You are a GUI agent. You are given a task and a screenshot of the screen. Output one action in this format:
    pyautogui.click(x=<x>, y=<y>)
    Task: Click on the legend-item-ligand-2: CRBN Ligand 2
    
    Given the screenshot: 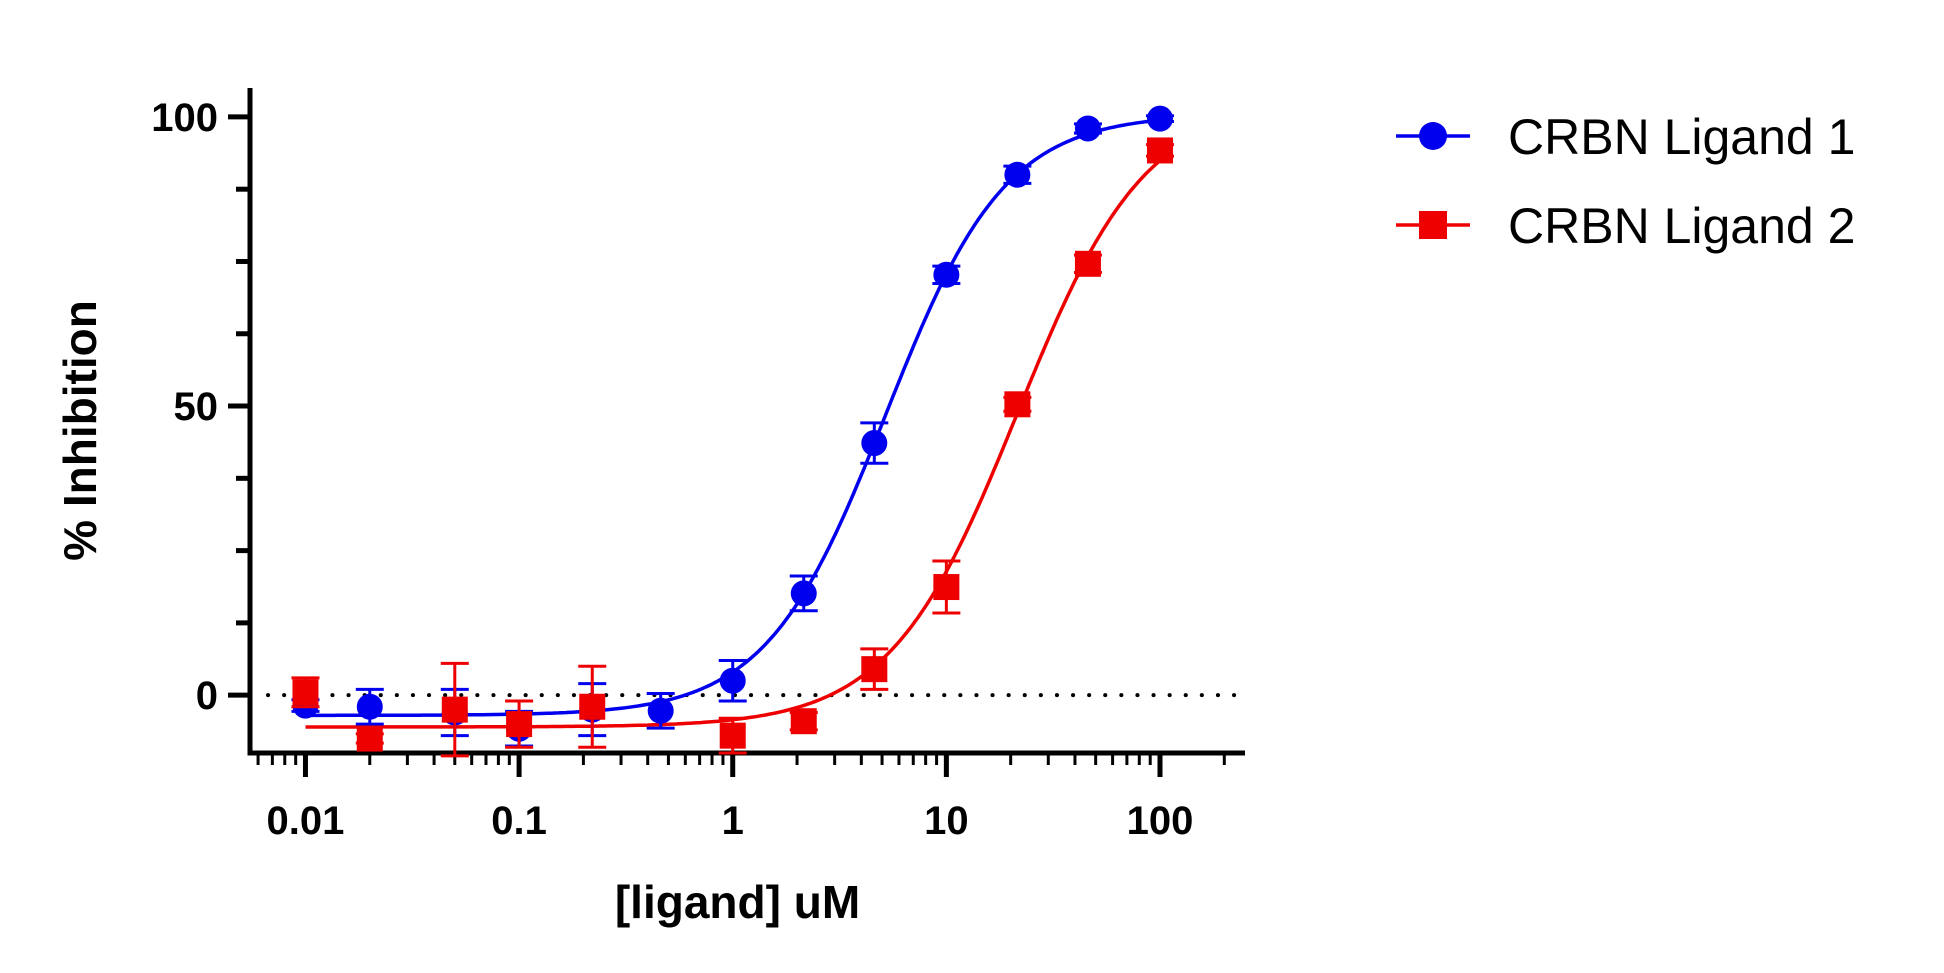 What is the action you would take?
    pyautogui.click(x=1625, y=226)
    